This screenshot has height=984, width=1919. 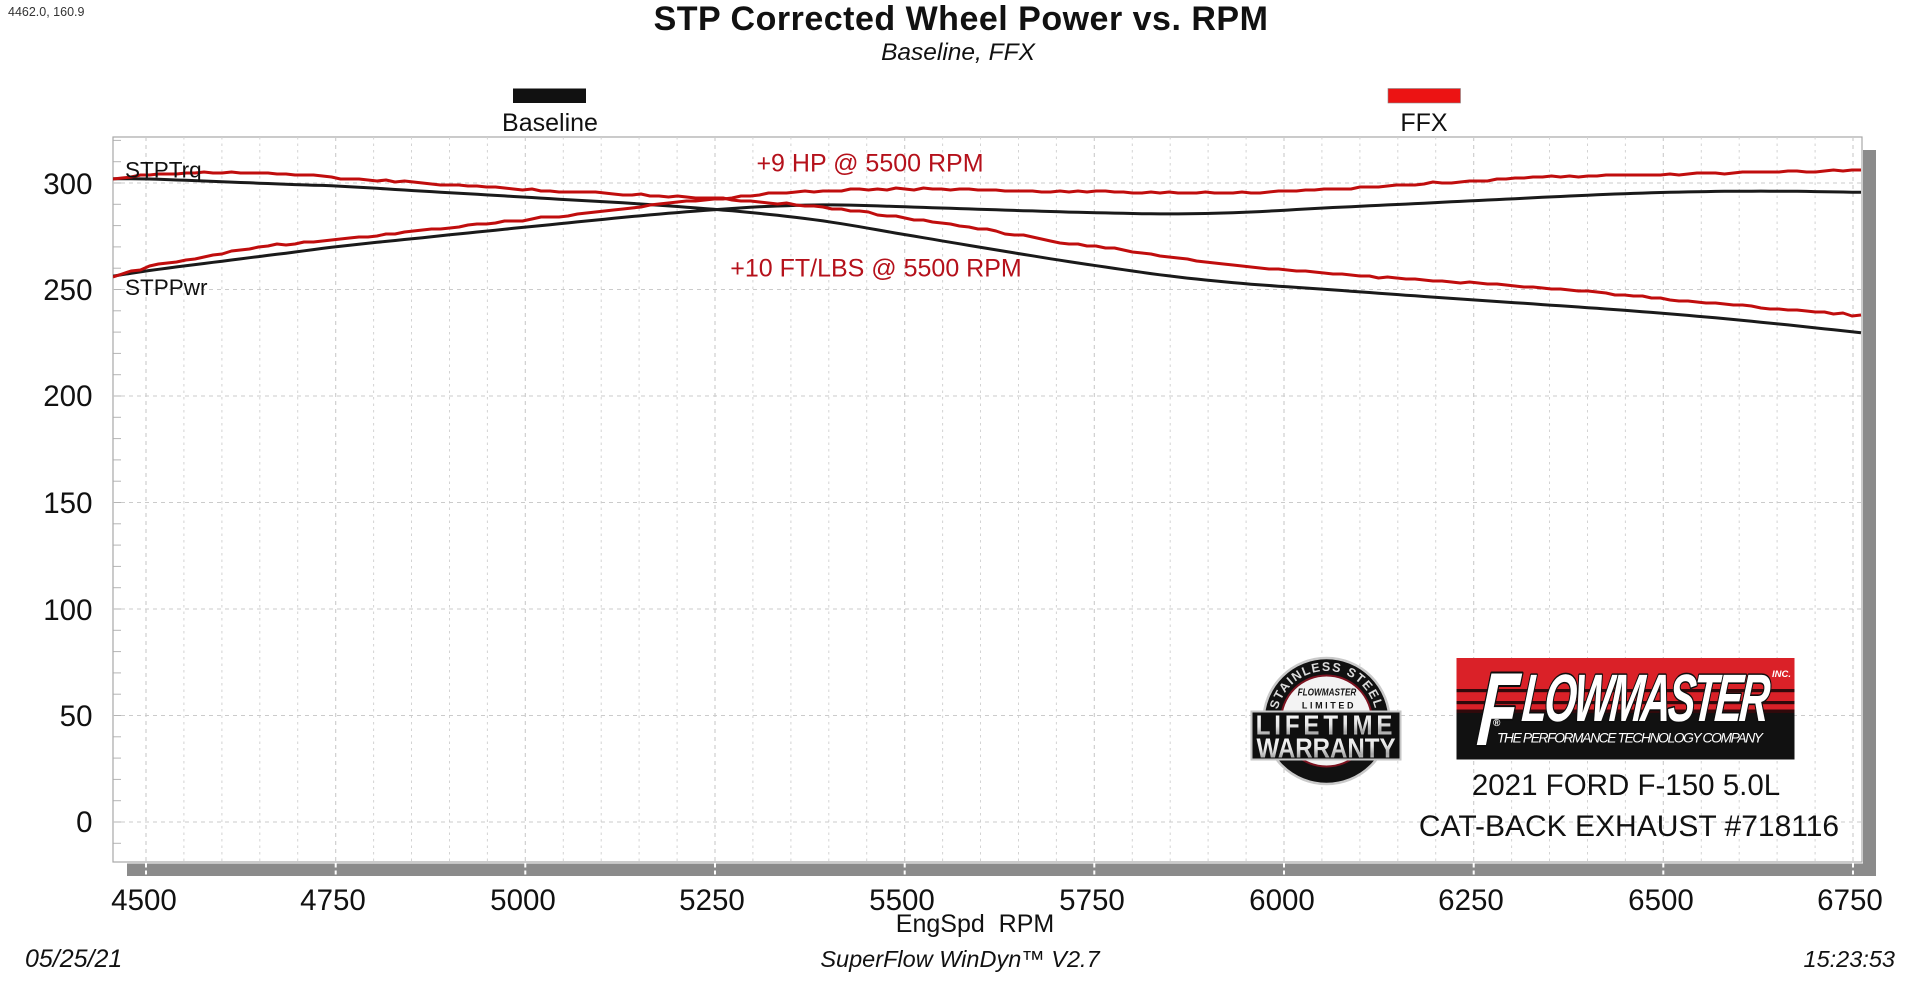 I want to click on svg-text: EngSpd RPM, so click(x=975, y=924).